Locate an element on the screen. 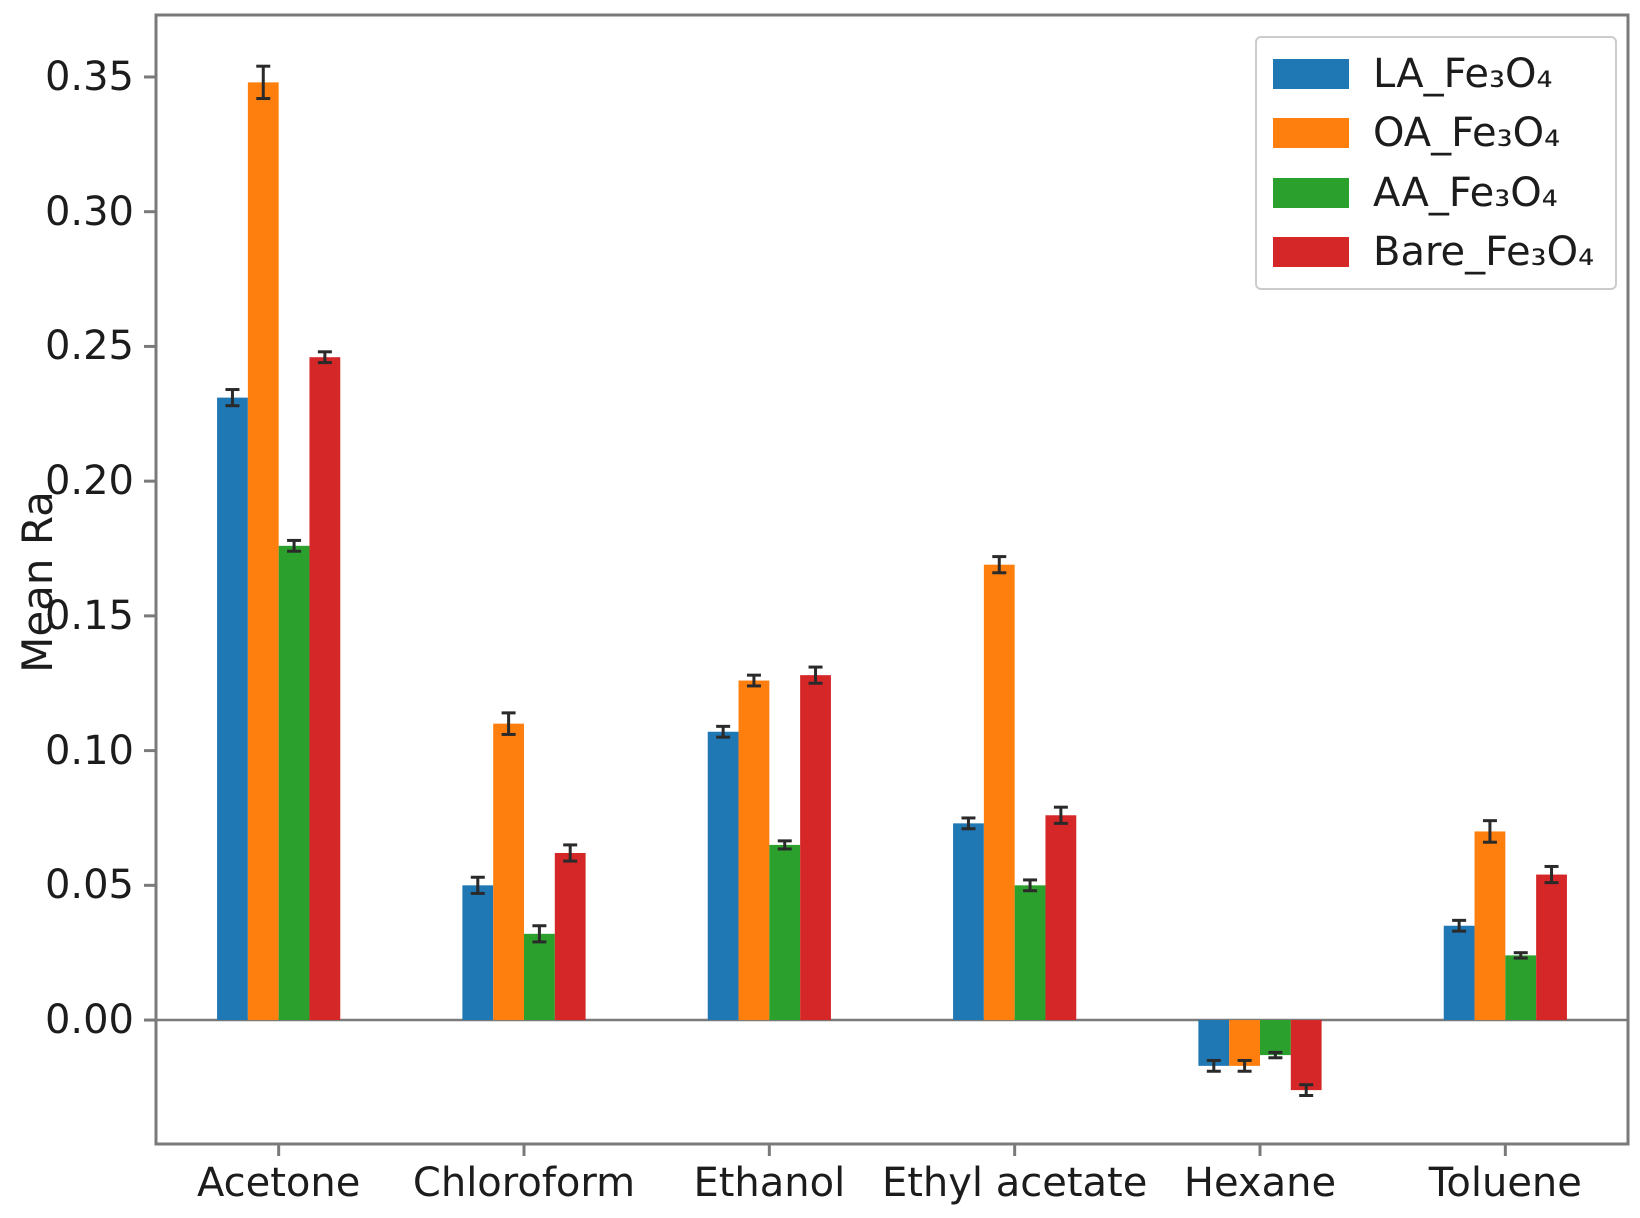  y-tick-label: 0.05 is located at coordinates (89, 885).